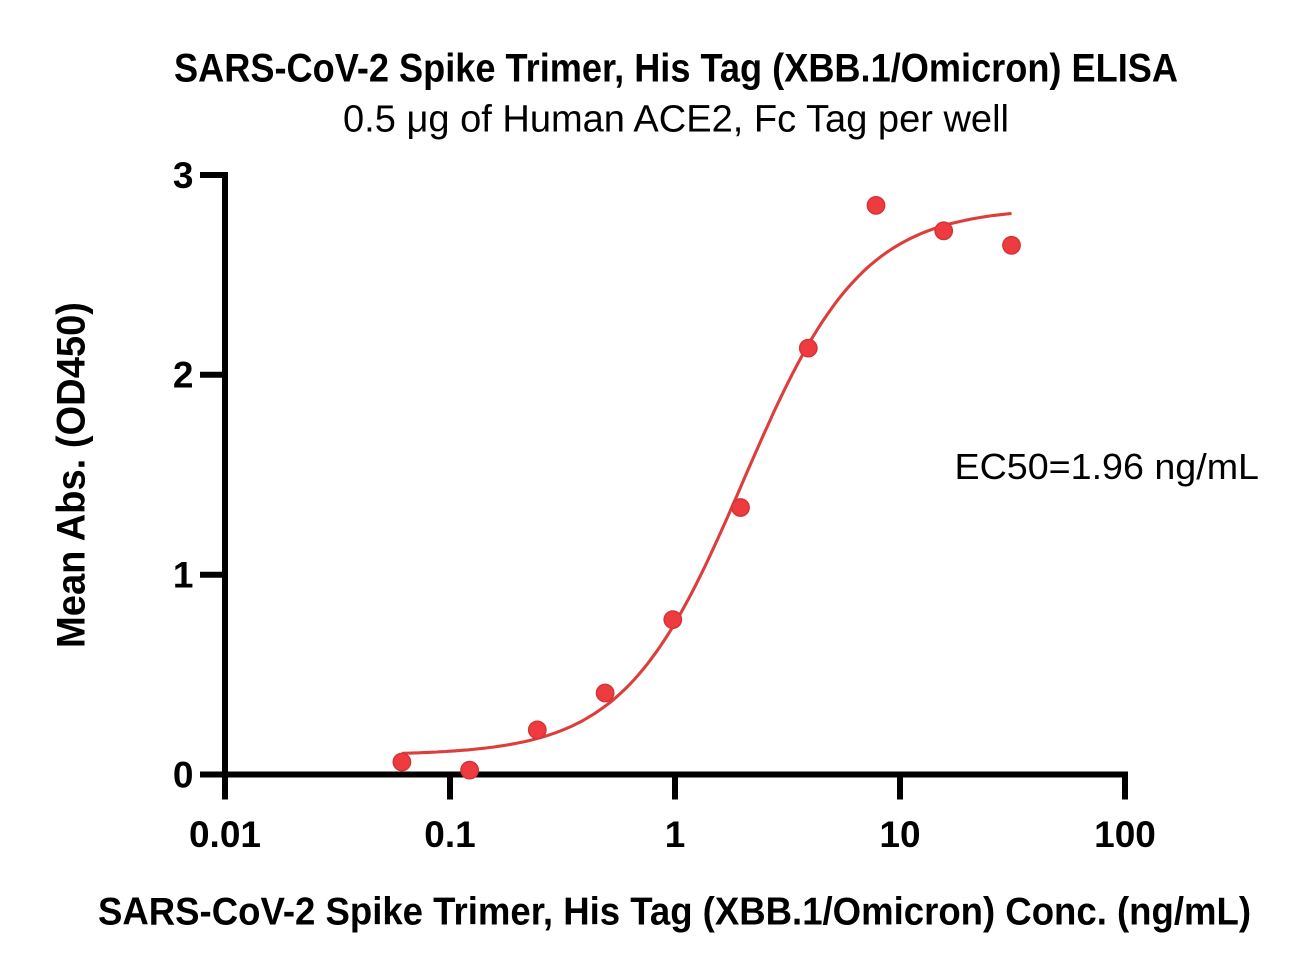 This screenshot has width=1307, height=979. What do you see at coordinates (183, 375) in the screenshot?
I see `svg-text: 2` at bounding box center [183, 375].